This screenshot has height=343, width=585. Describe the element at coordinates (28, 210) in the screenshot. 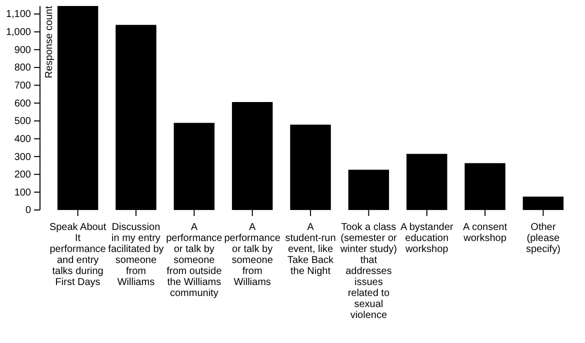

I see `y-tick-label: 0` at that location.